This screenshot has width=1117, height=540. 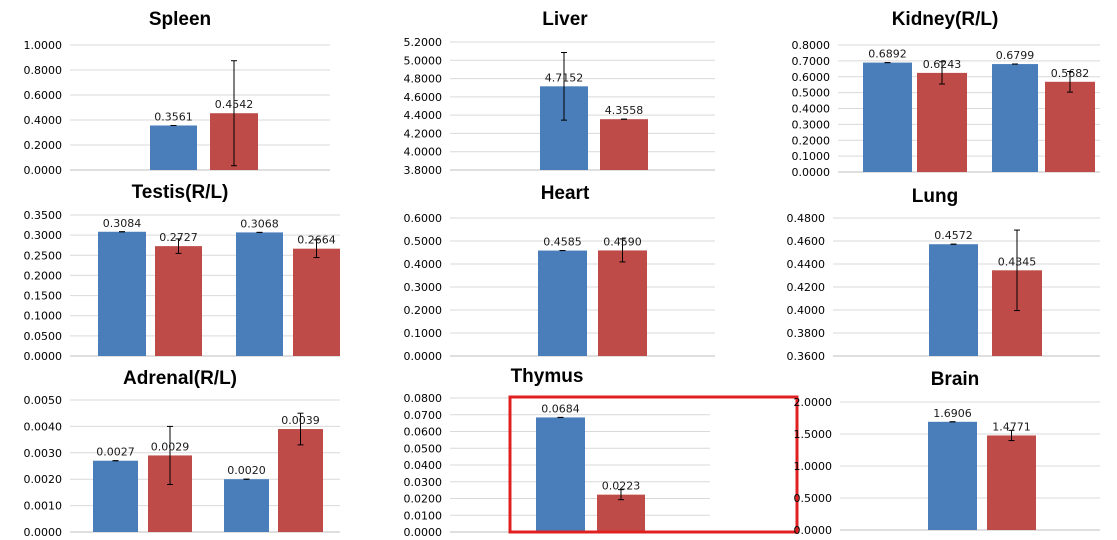 What do you see at coordinates (423, 133) in the screenshot?
I see `y-tick-label: 4.2000` at bounding box center [423, 133].